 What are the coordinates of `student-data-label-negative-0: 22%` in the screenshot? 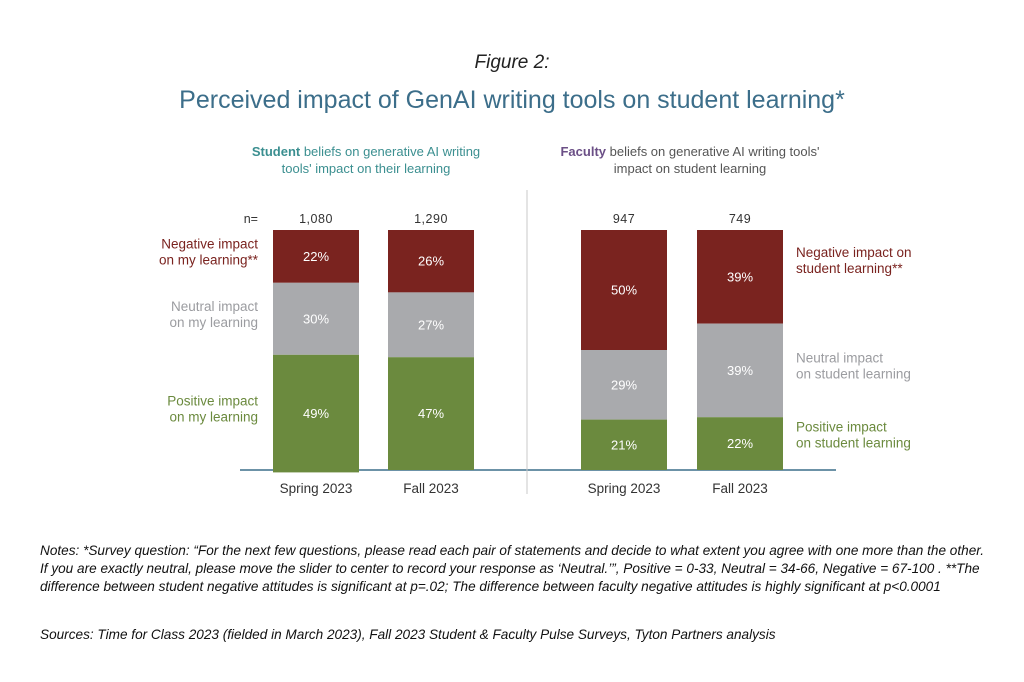 It's located at (316, 256).